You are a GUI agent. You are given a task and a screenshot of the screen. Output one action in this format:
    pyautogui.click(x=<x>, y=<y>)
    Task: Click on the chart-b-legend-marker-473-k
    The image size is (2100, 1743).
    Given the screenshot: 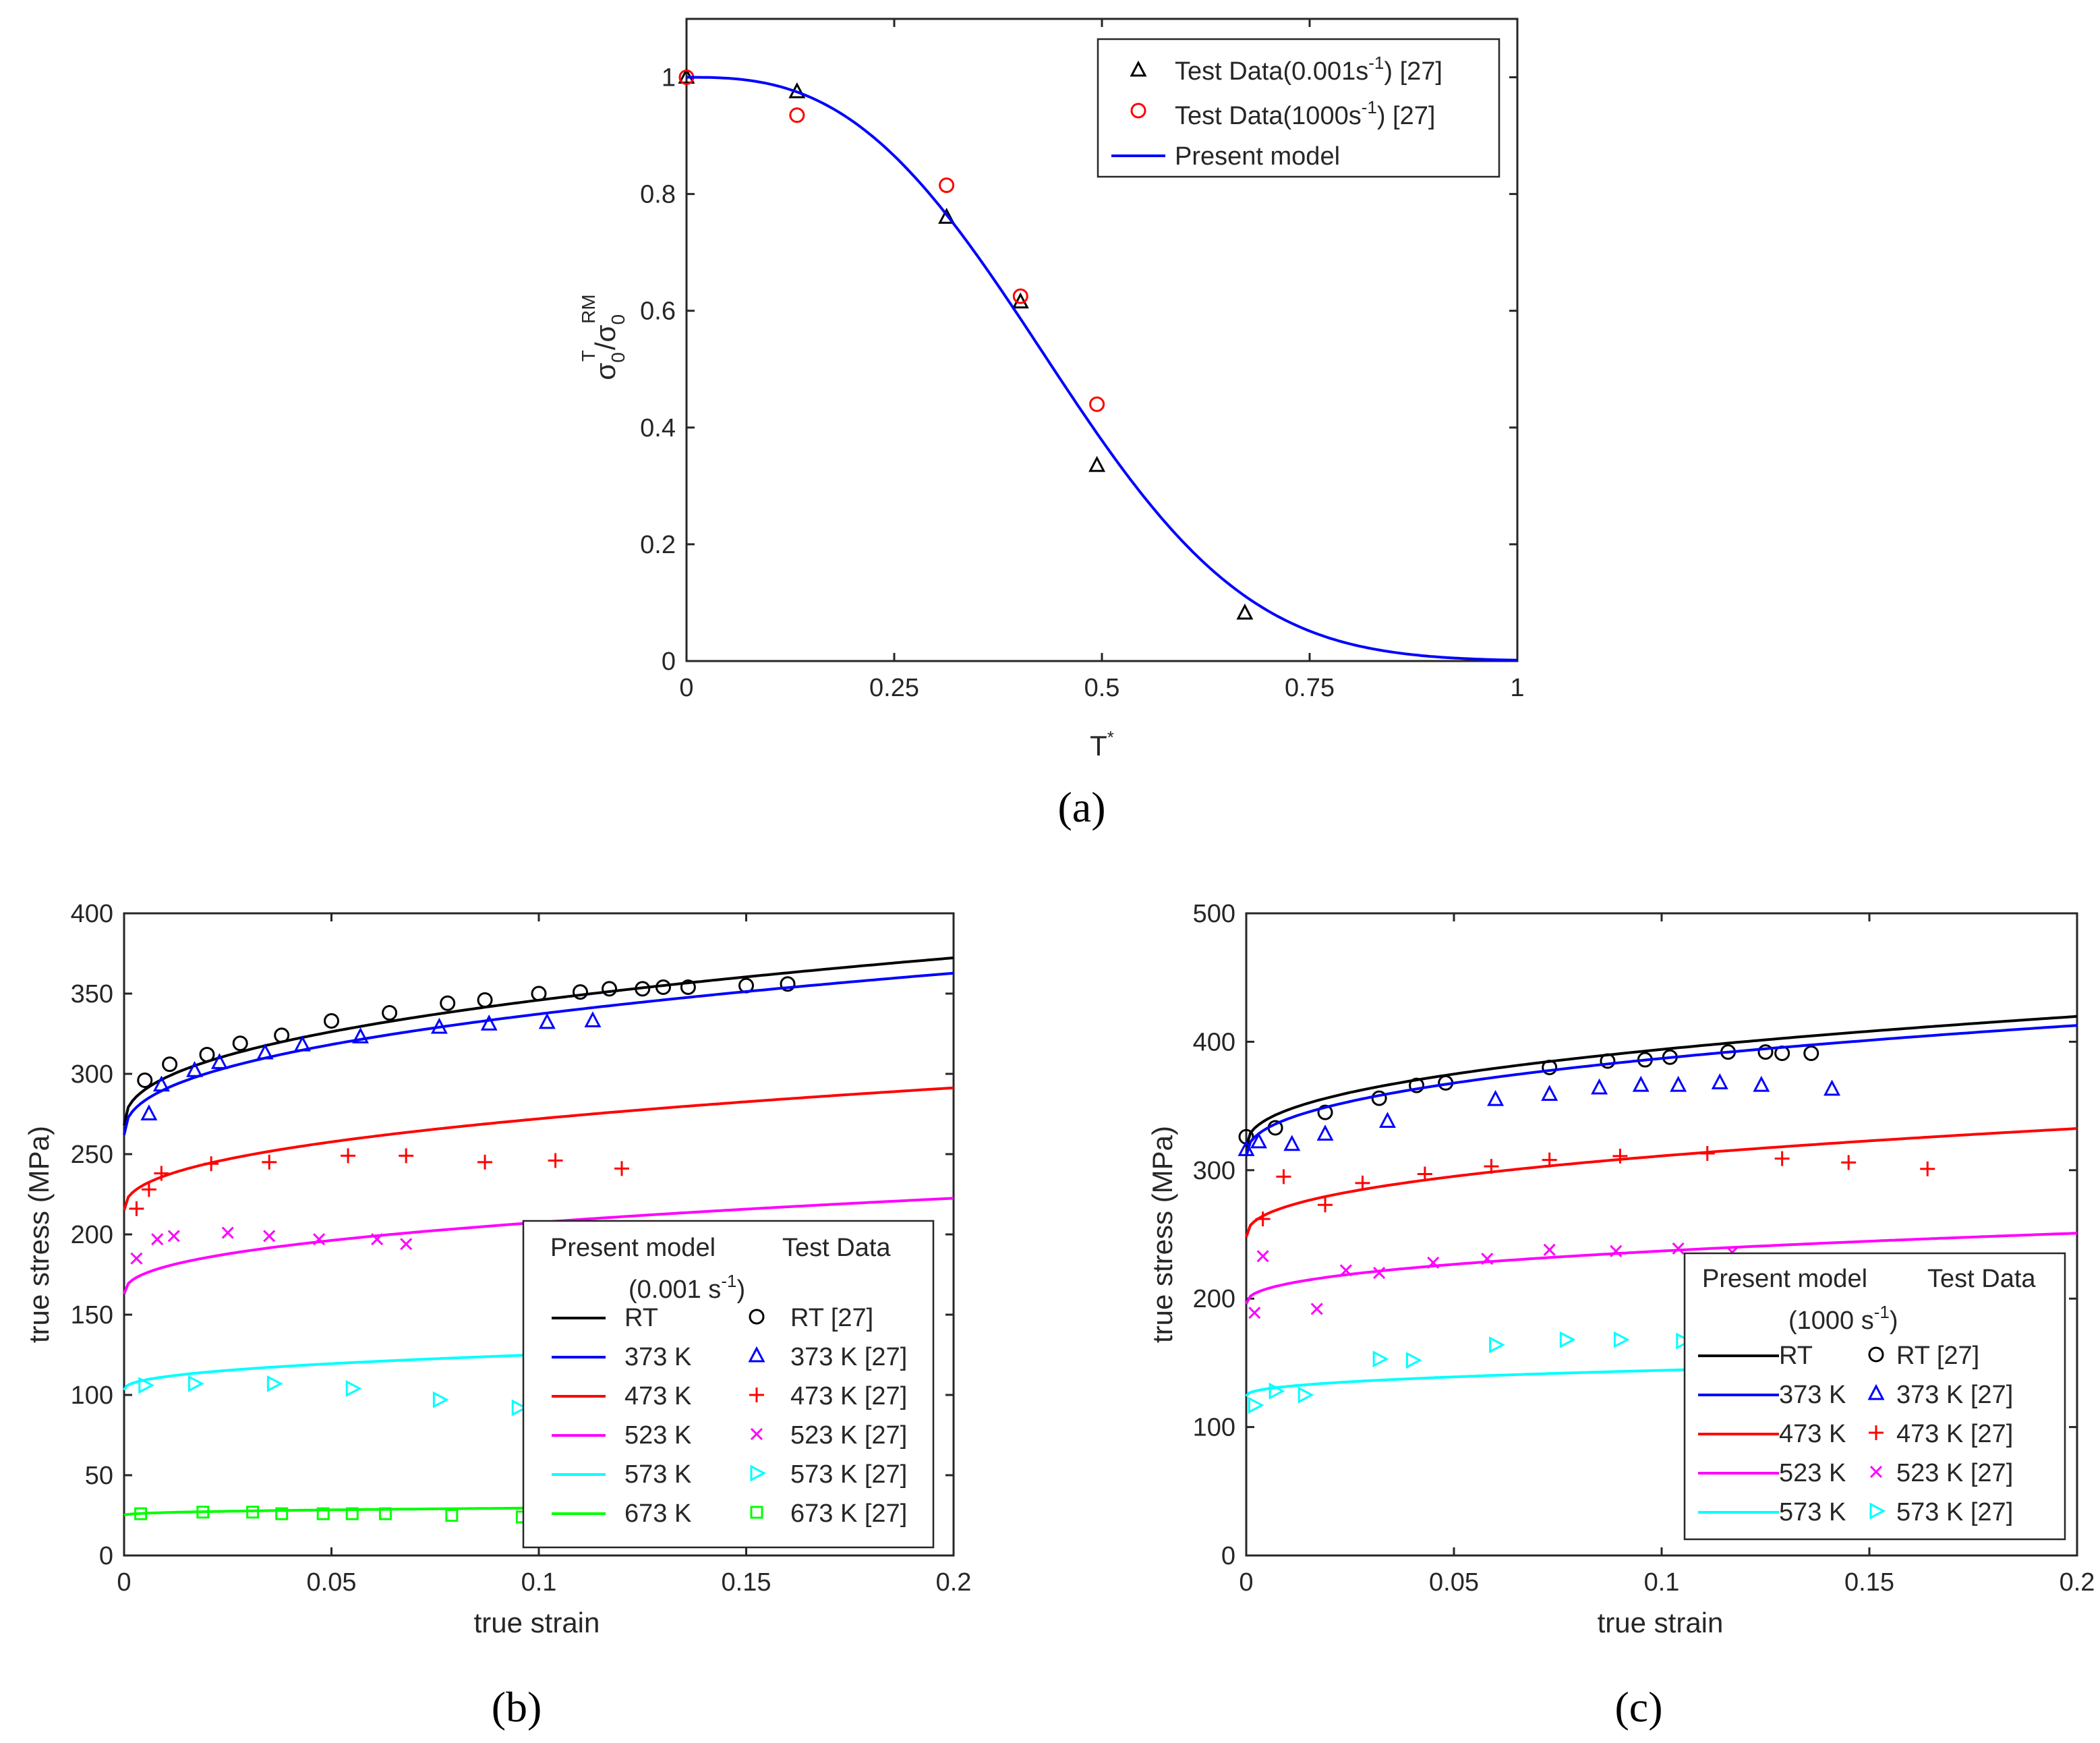 What is the action you would take?
    pyautogui.click(x=756, y=1395)
    